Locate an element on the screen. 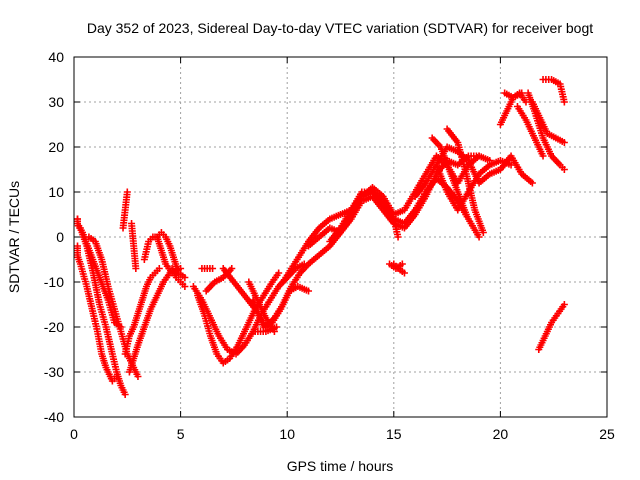 The image size is (640, 480). y-tick-label: 10 is located at coordinates (56, 192).